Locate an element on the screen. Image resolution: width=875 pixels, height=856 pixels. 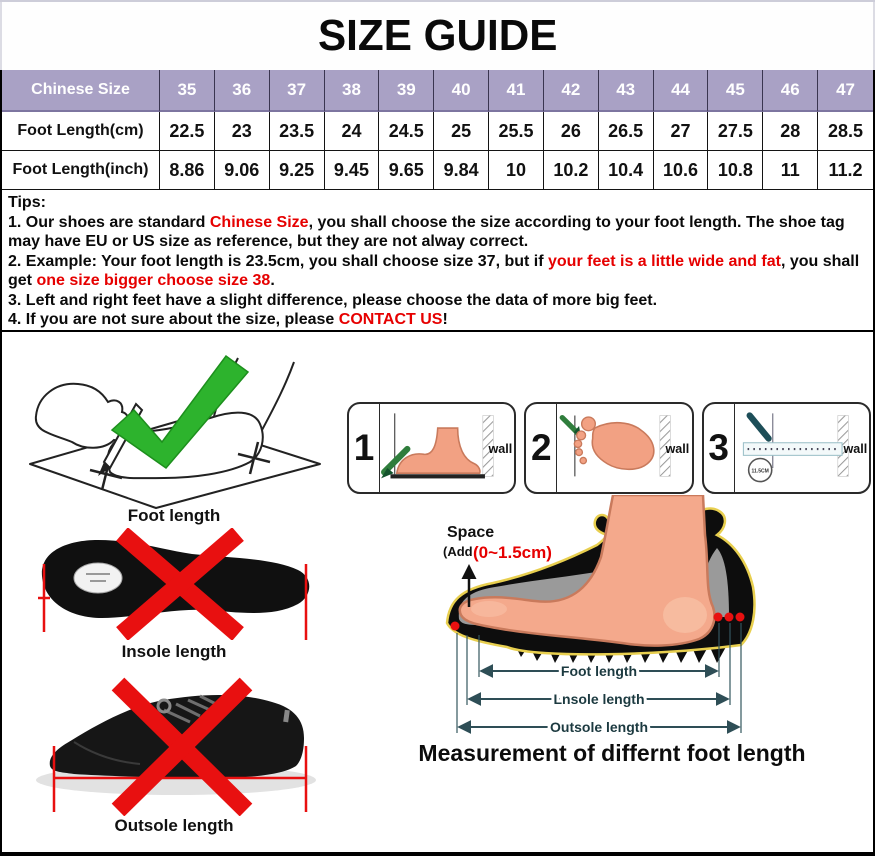
size-column-header: 42 is located at coordinates (571, 91).